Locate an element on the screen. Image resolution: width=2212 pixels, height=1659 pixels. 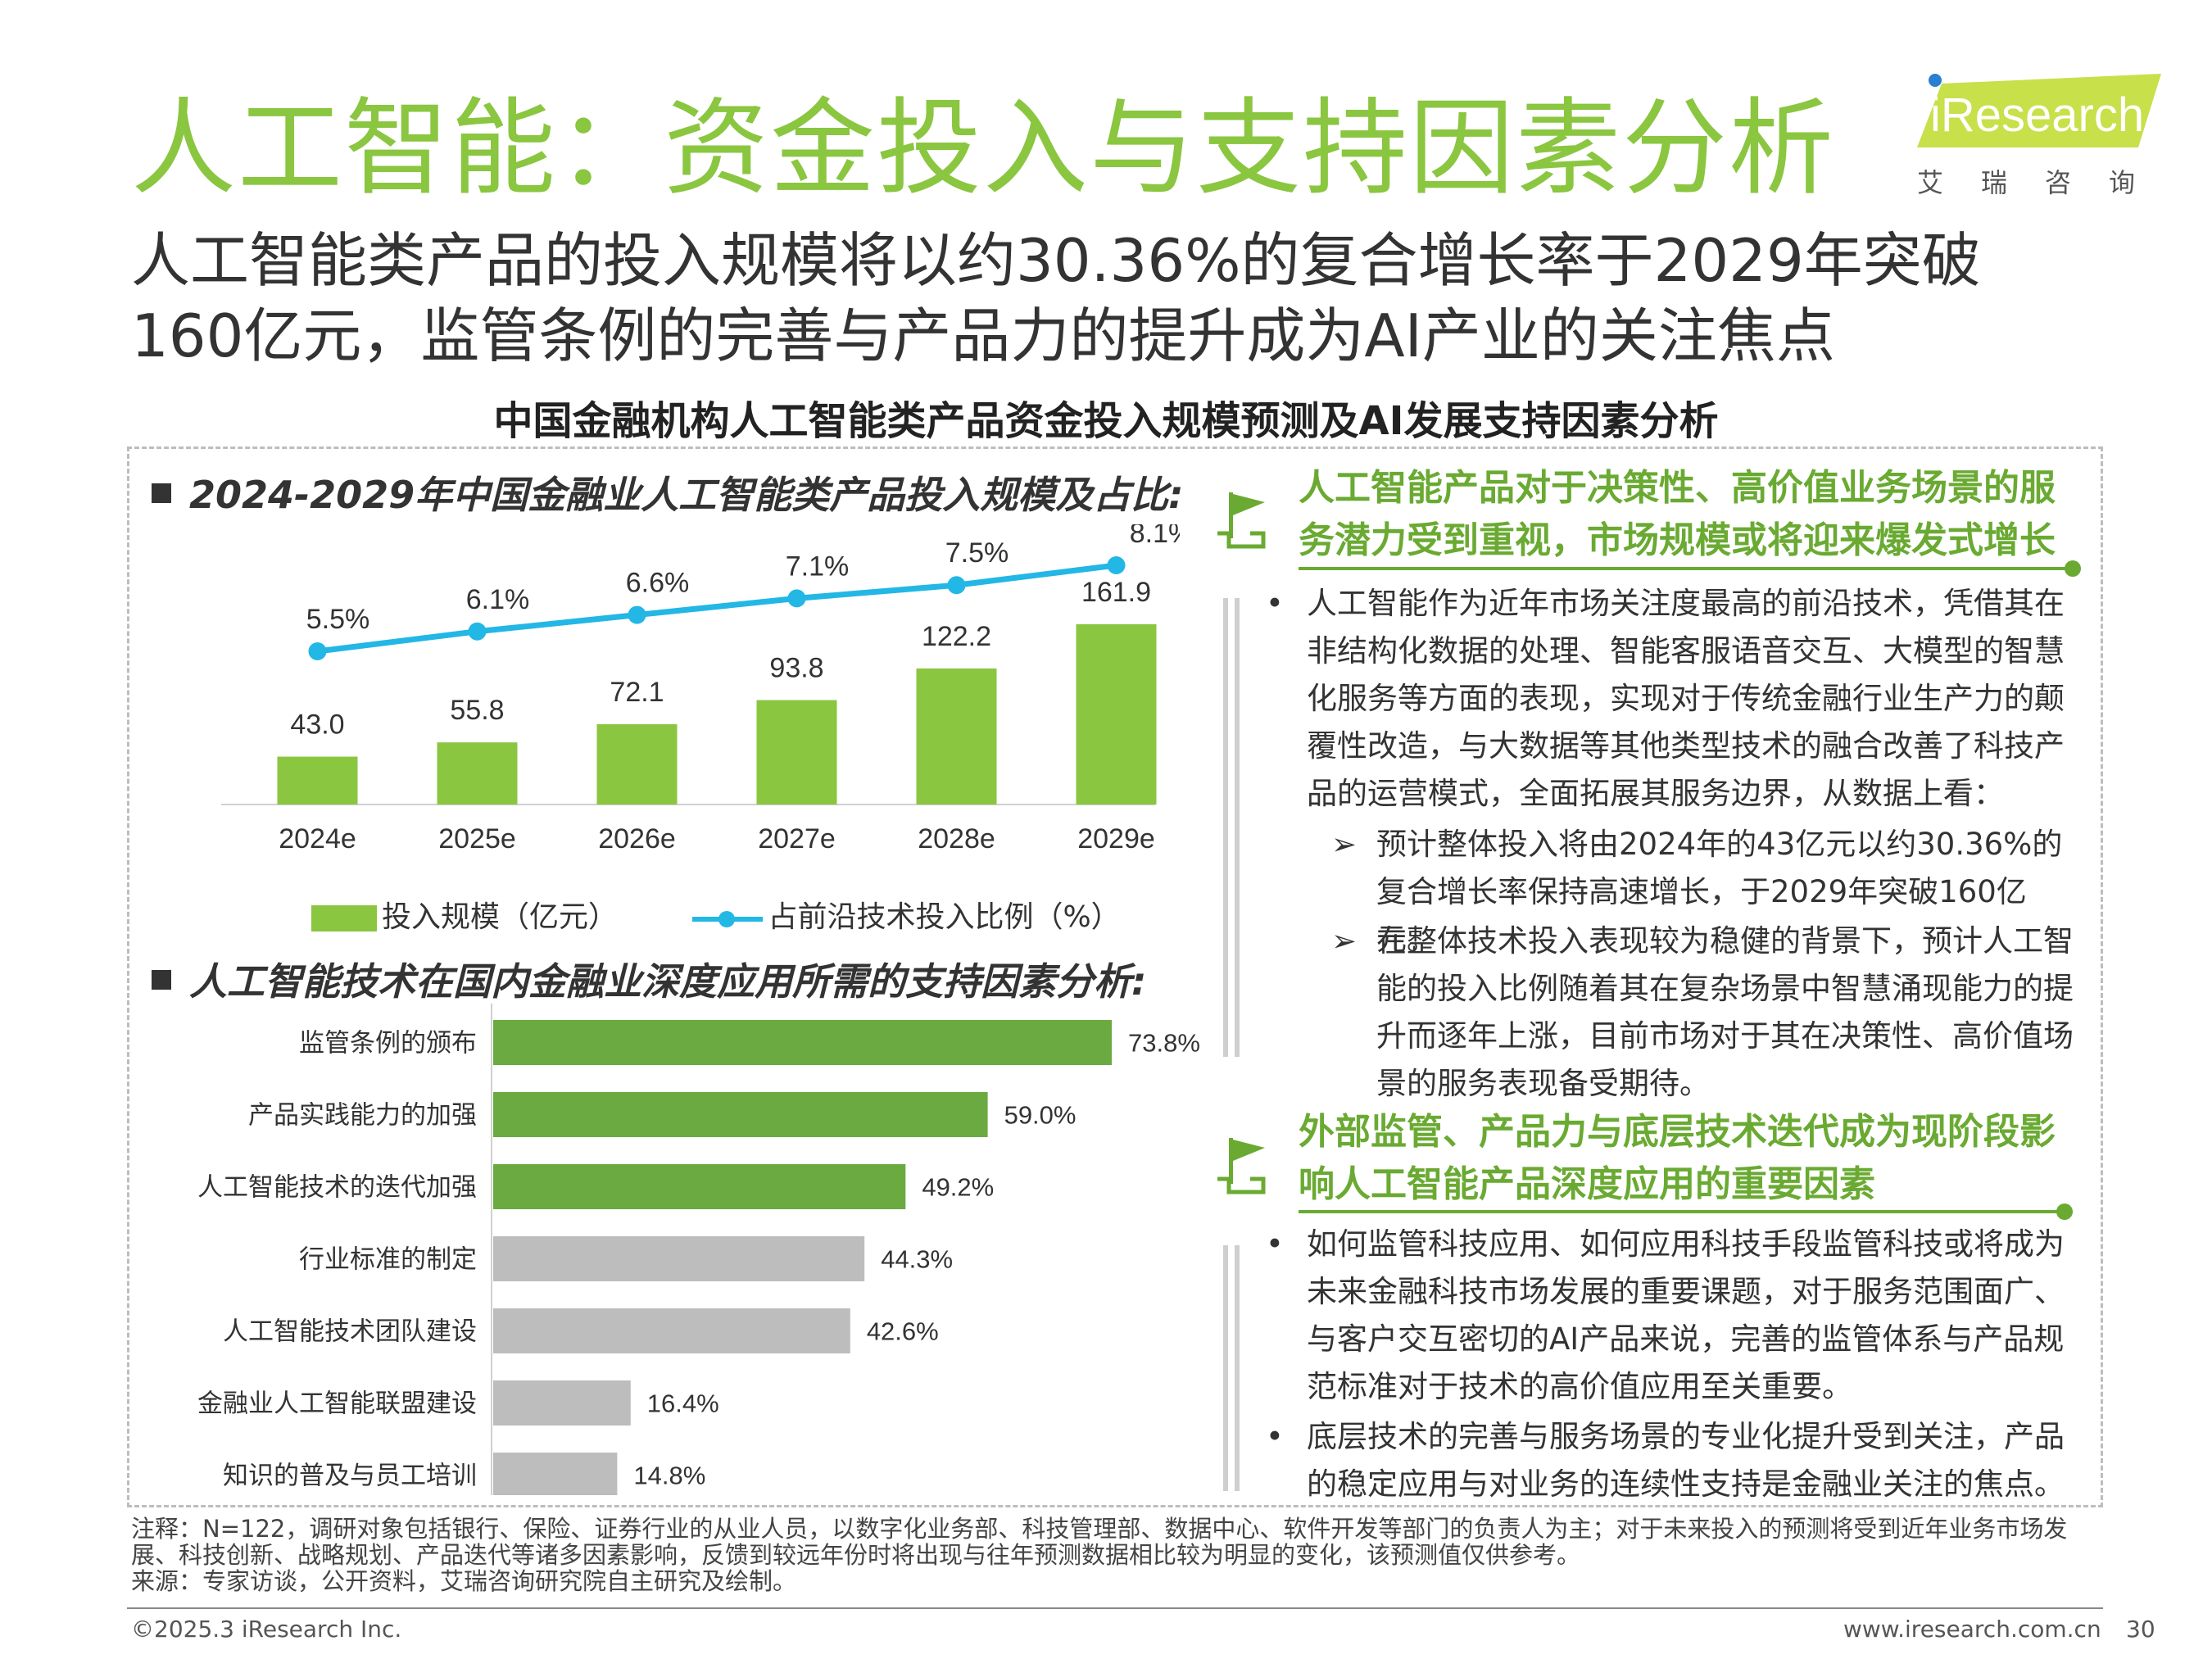
source-text: 来源：专家访谈，公开资料，艾瑞咨询研究院自主研究及绘制。 is located at coordinates (464, 1581).